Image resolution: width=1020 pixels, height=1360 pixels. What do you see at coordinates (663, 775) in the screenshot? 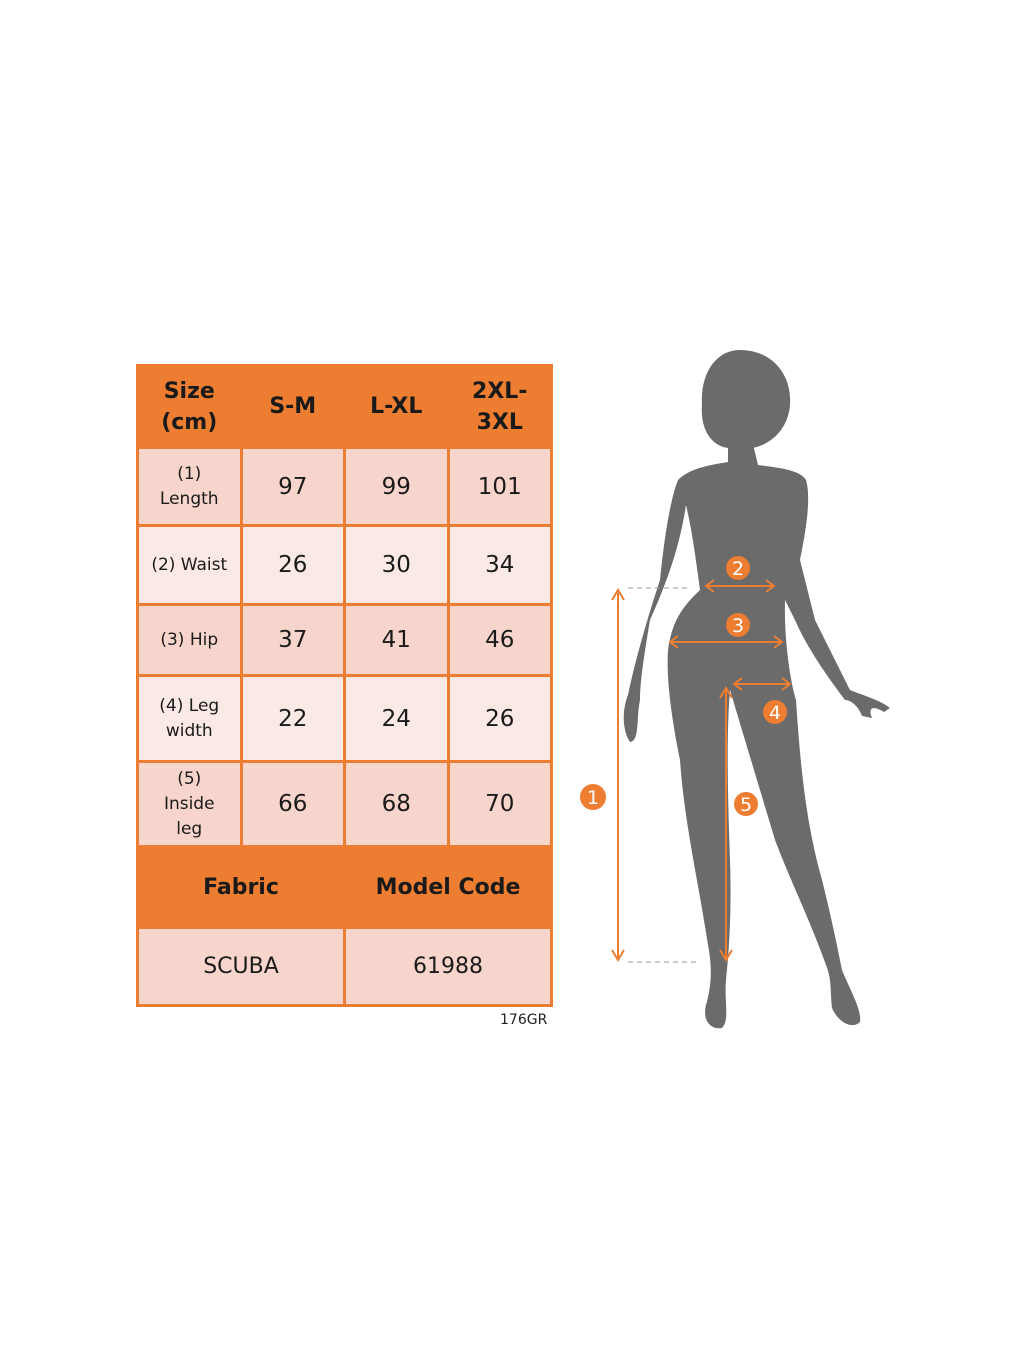
I see `guide-lines` at bounding box center [663, 775].